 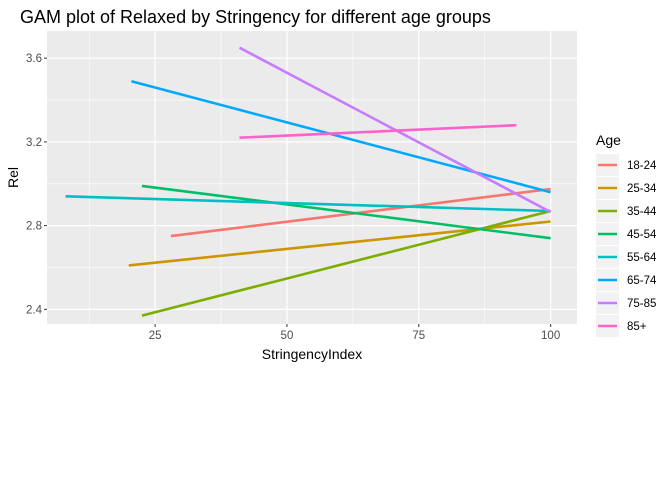 I want to click on legend-item: 55-64, so click(x=626, y=257).